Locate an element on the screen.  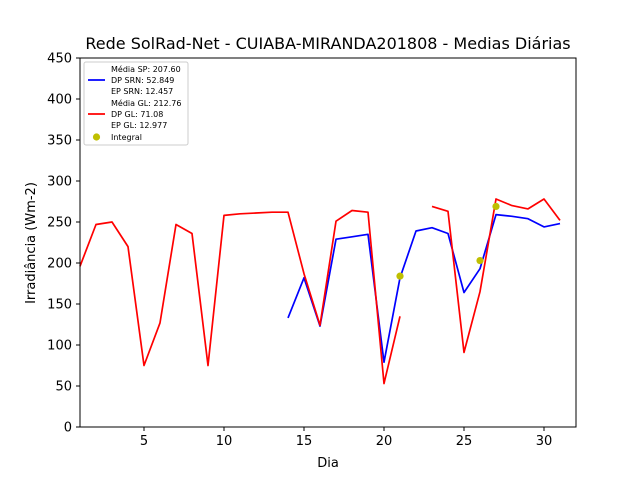
x-tick-label: 15 is located at coordinates (304, 441).